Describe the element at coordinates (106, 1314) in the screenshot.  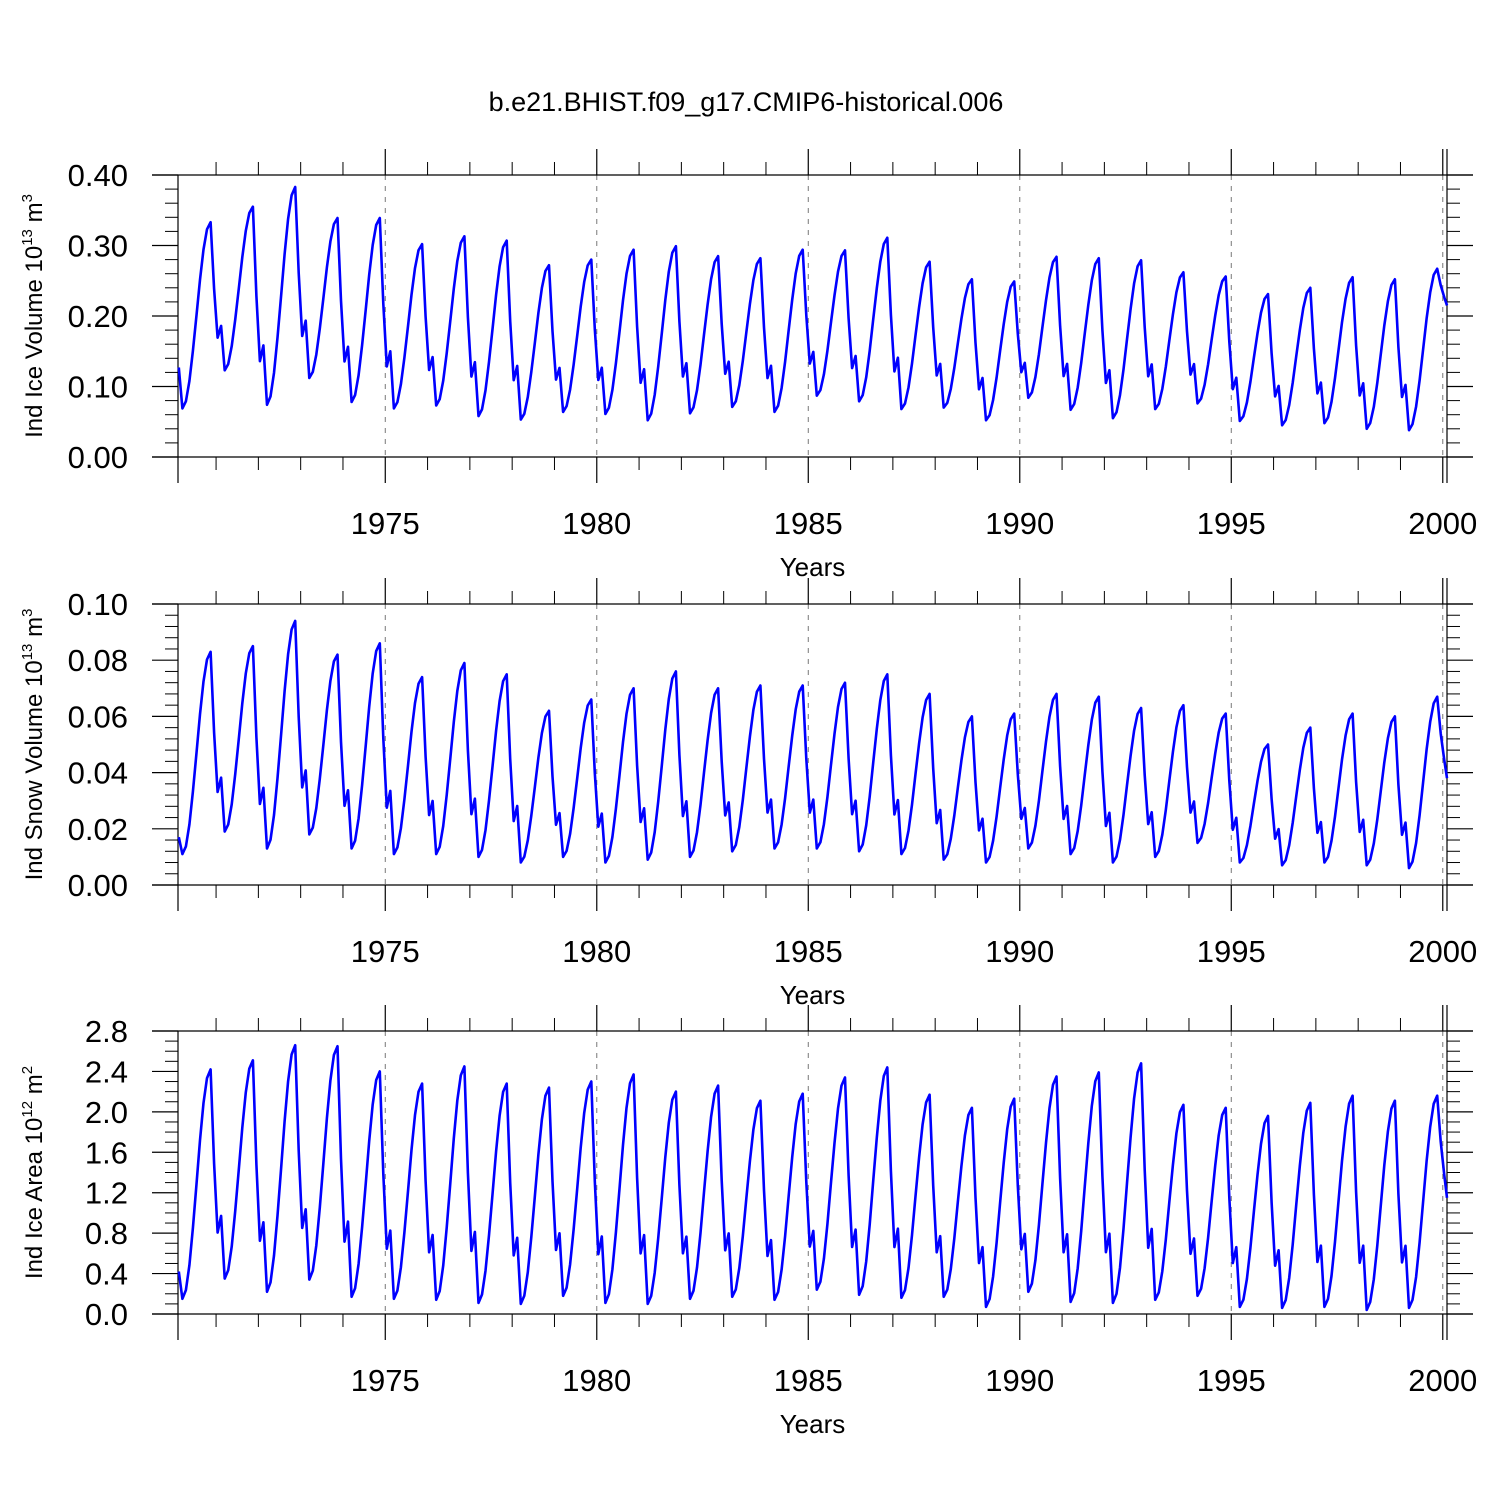
I see `y-tick-label: 0.0` at that location.